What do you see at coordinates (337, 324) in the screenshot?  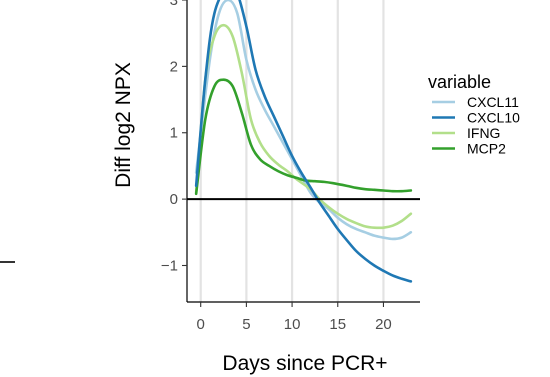 I see `x-tick-label-3: 15` at bounding box center [337, 324].